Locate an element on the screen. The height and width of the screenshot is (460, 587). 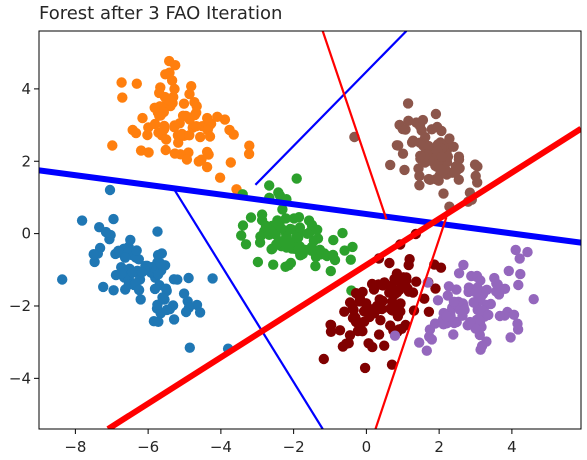
x-tick-label: 2 is located at coordinates (439, 447).